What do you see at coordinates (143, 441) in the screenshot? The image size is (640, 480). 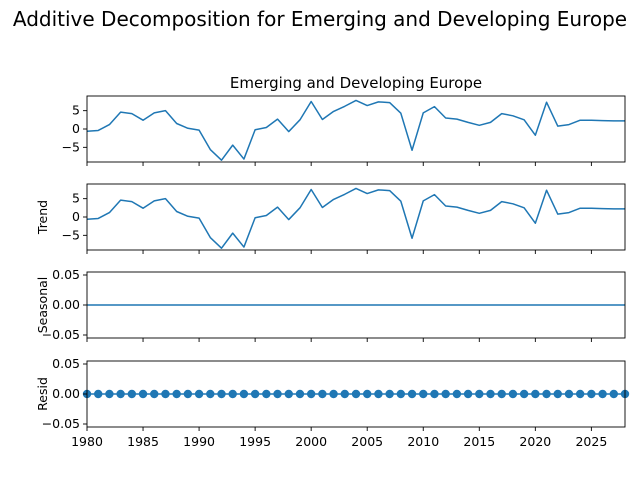 I see `resid-xtick-label: 1985` at bounding box center [143, 441].